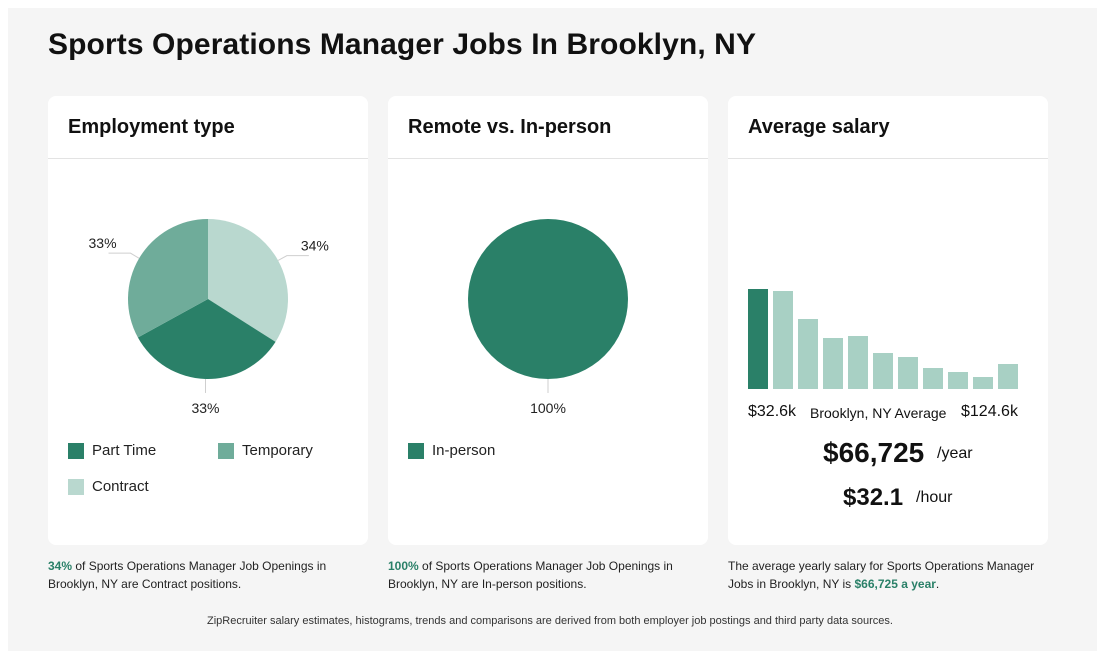 The height and width of the screenshot is (651, 1100). Describe the element at coordinates (934, 497) in the screenshot. I see `hourly-unit: /hour` at that location.